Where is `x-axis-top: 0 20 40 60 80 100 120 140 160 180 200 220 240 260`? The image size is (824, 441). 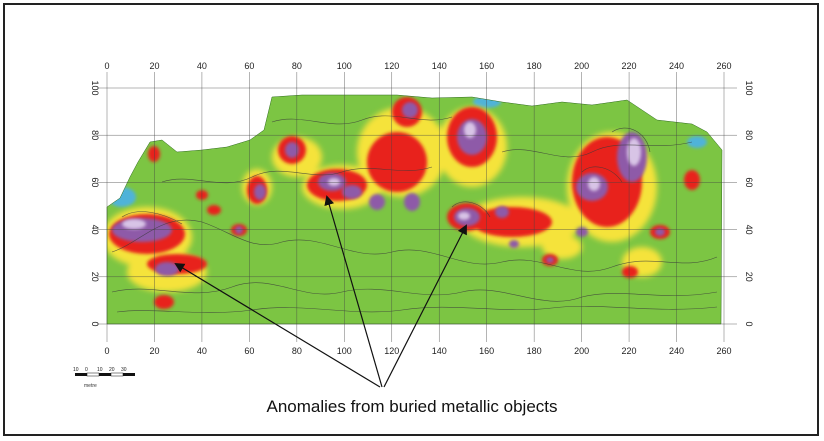
x-axis-top: 0 20 40 60 80 100 120 140 160 180 200 220 240 260 is located at coordinates (417, 66).